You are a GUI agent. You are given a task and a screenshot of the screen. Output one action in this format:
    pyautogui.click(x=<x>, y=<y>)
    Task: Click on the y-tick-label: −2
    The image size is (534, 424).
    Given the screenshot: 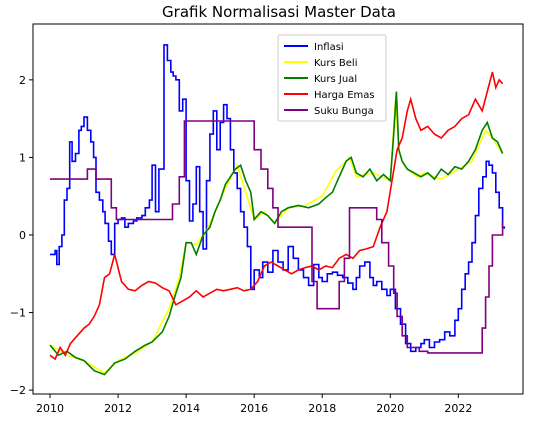 What is the action you would take?
    pyautogui.click(x=18, y=390)
    